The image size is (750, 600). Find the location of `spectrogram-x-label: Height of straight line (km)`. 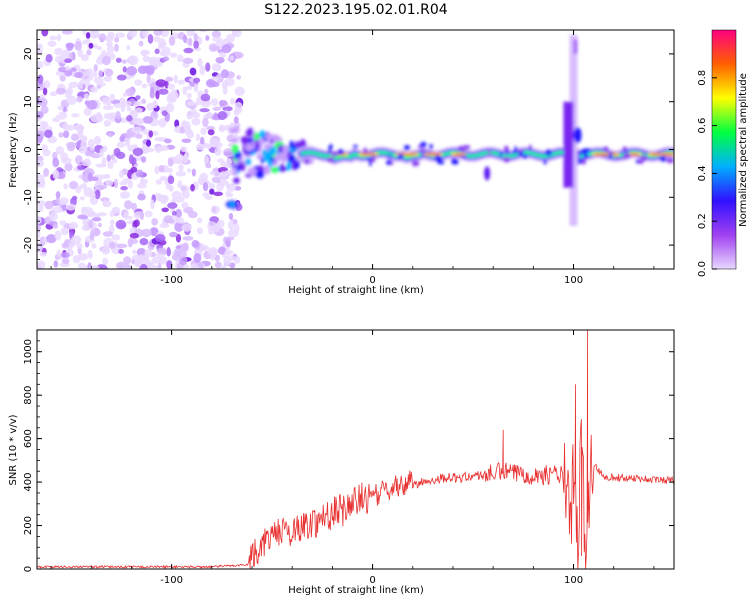

spectrogram-x-label: Height of straight line (km) is located at coordinates (356, 290).